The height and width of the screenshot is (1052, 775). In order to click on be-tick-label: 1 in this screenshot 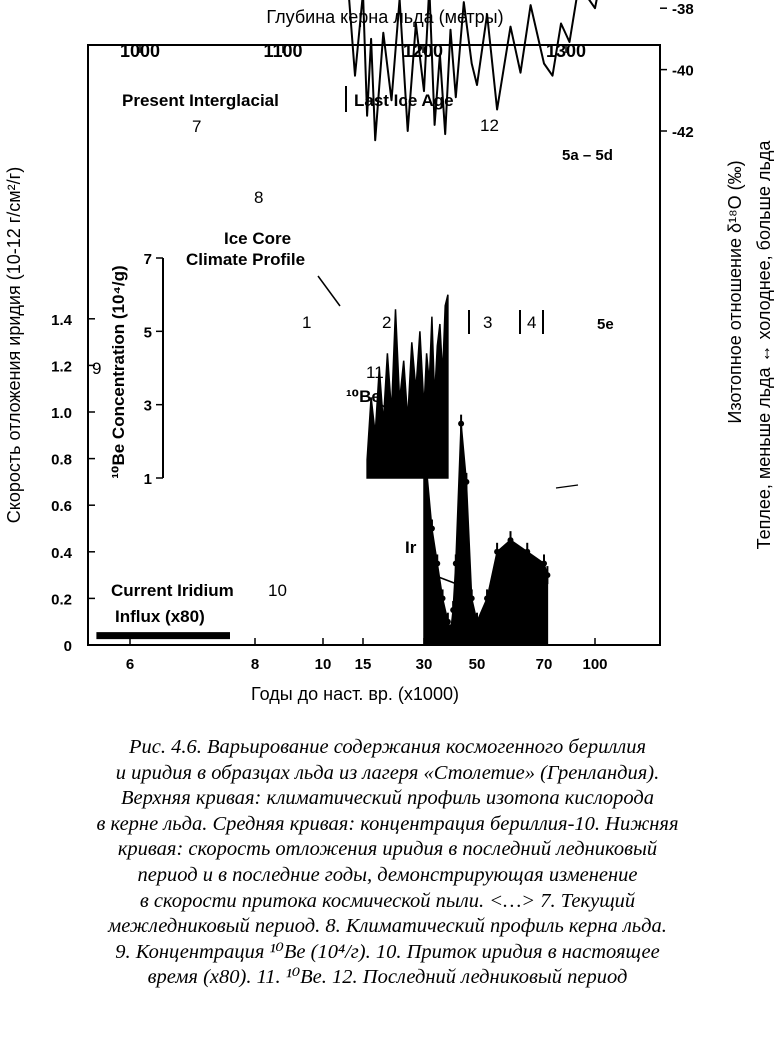, I will do `click(148, 479)`.